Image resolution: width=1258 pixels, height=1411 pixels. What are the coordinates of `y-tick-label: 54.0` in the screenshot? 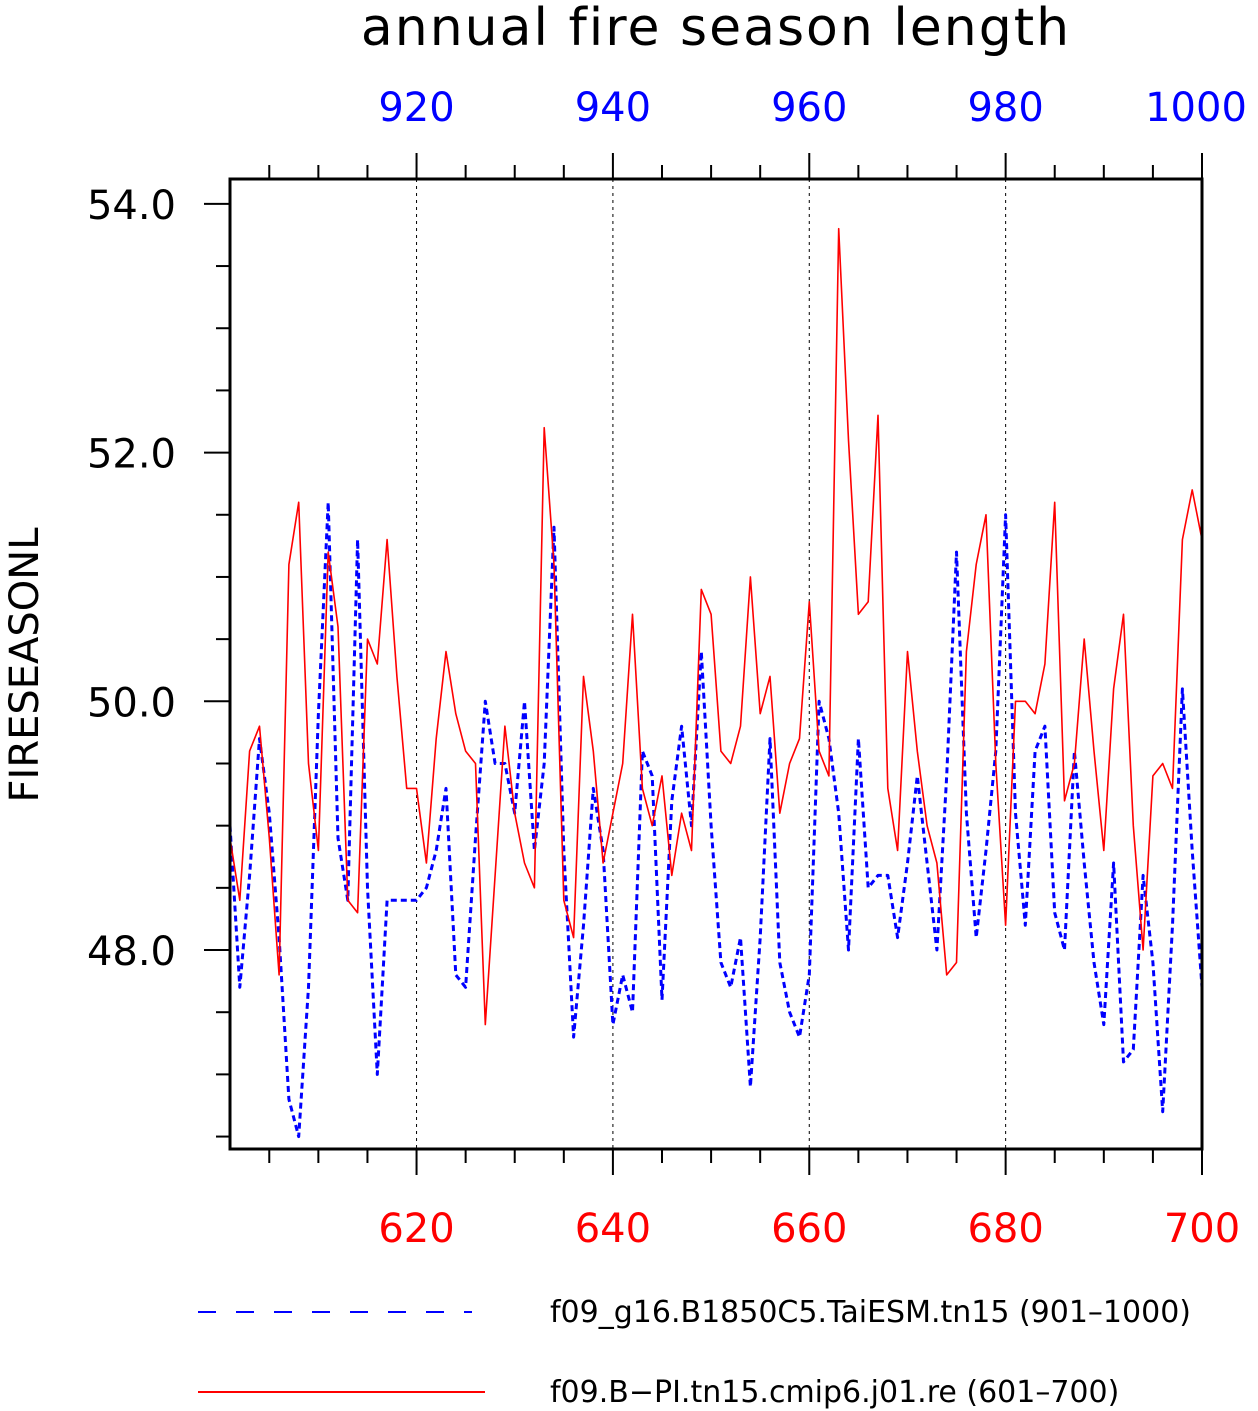 It's located at (131, 206).